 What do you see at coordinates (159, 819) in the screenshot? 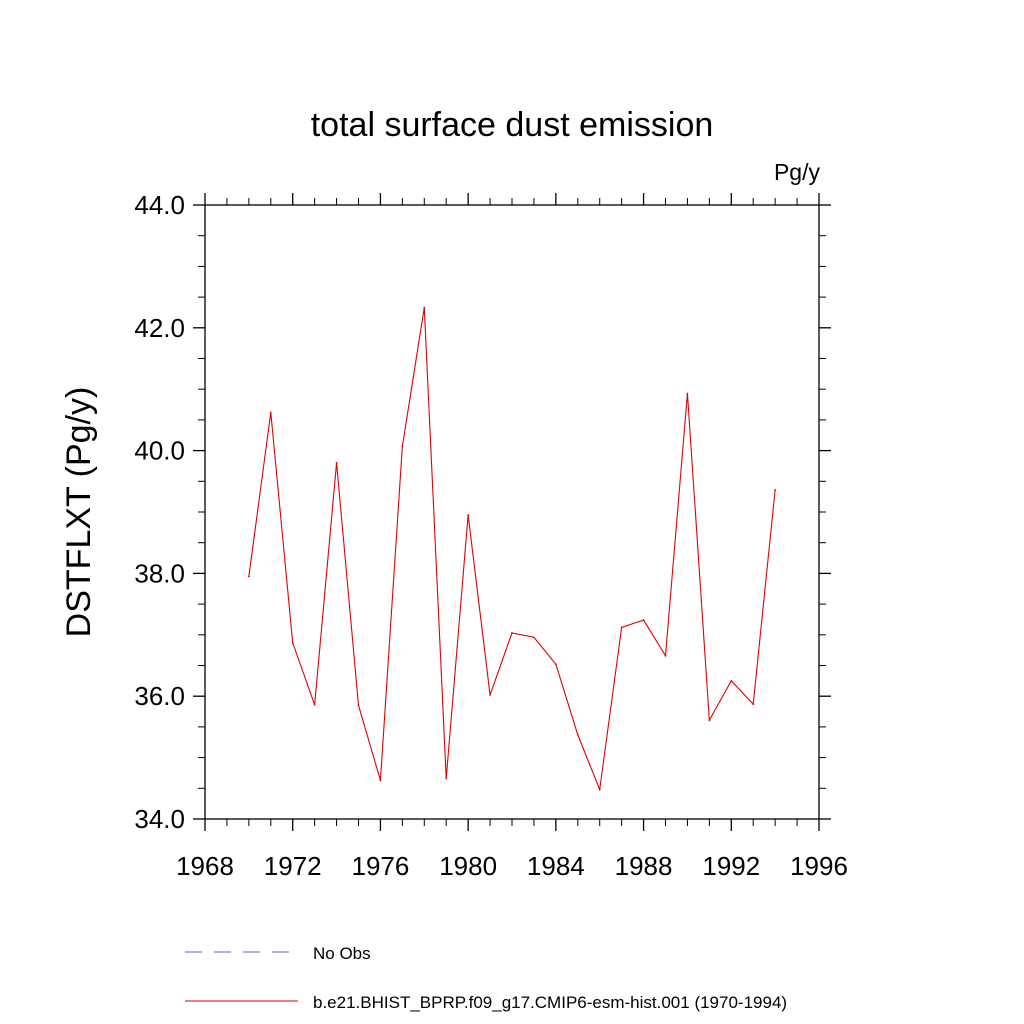
I see `y-tick-label: 34.0` at bounding box center [159, 819].